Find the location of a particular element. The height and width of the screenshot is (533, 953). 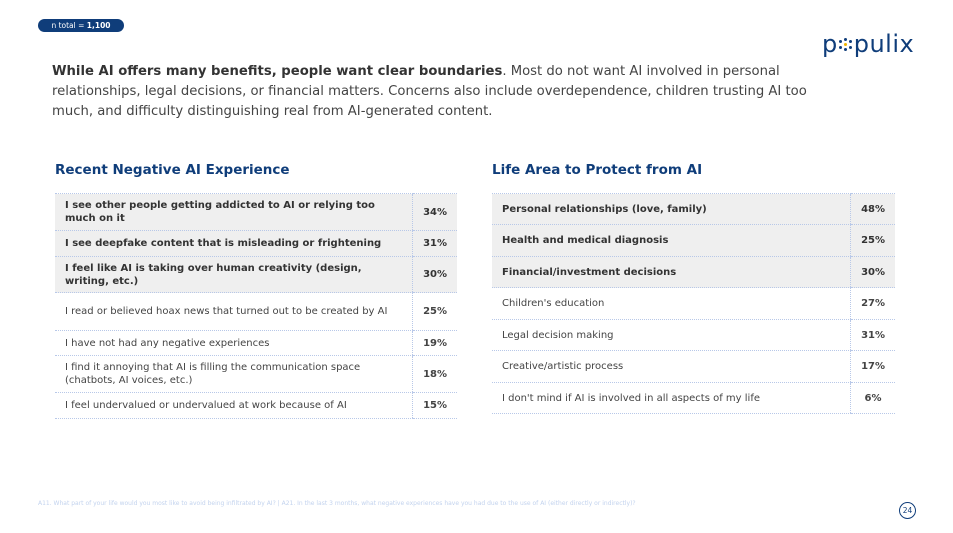

row-value: 34% is located at coordinates (434, 212).